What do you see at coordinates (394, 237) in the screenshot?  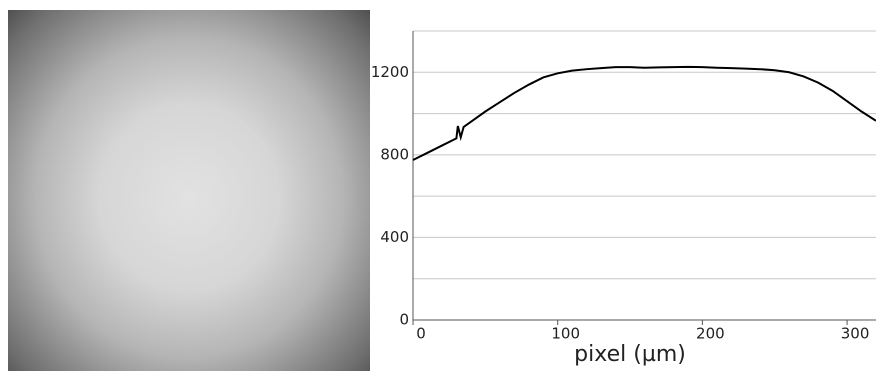 I see `y-tick-label: 400` at bounding box center [394, 237].